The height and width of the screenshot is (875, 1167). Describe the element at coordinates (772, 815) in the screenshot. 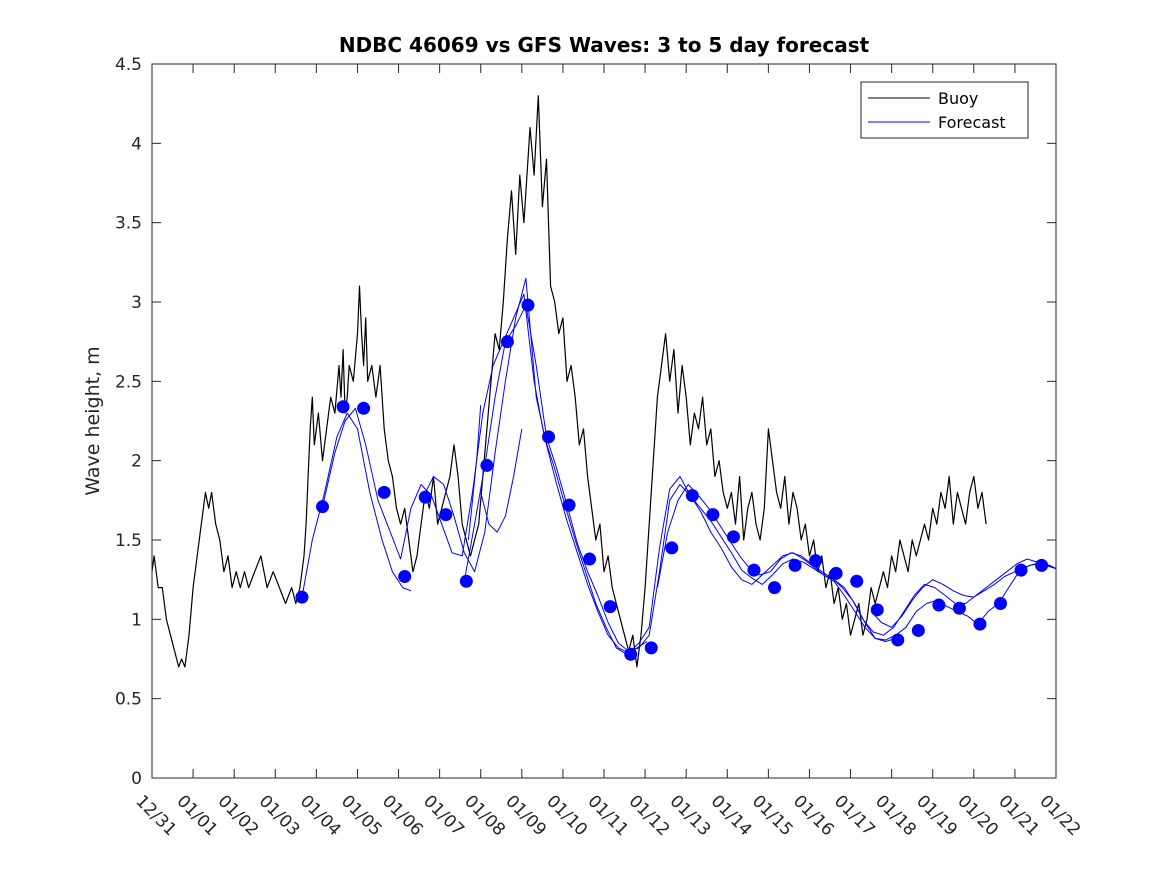

I see `x-tick-label: 01/15` at that location.